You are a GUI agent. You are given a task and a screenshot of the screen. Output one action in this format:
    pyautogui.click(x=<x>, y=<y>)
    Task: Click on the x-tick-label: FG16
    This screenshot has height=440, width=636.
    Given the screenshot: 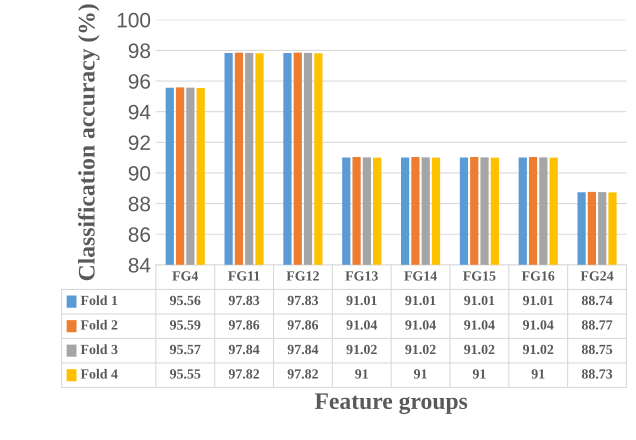 What is the action you would take?
    pyautogui.click(x=538, y=276)
    